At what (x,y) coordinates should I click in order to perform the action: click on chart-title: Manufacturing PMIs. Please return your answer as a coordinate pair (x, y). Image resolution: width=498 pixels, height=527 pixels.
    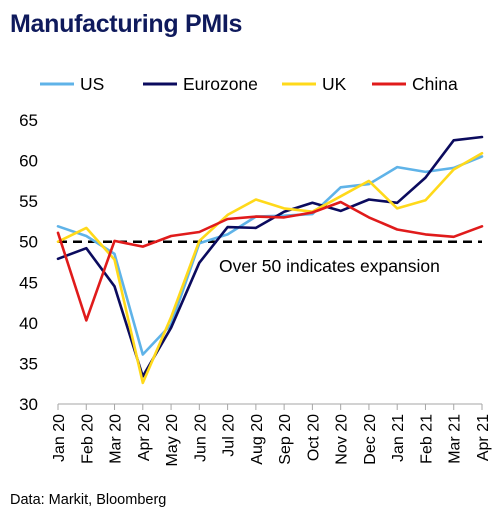
    Looking at the image, I should click on (126, 24).